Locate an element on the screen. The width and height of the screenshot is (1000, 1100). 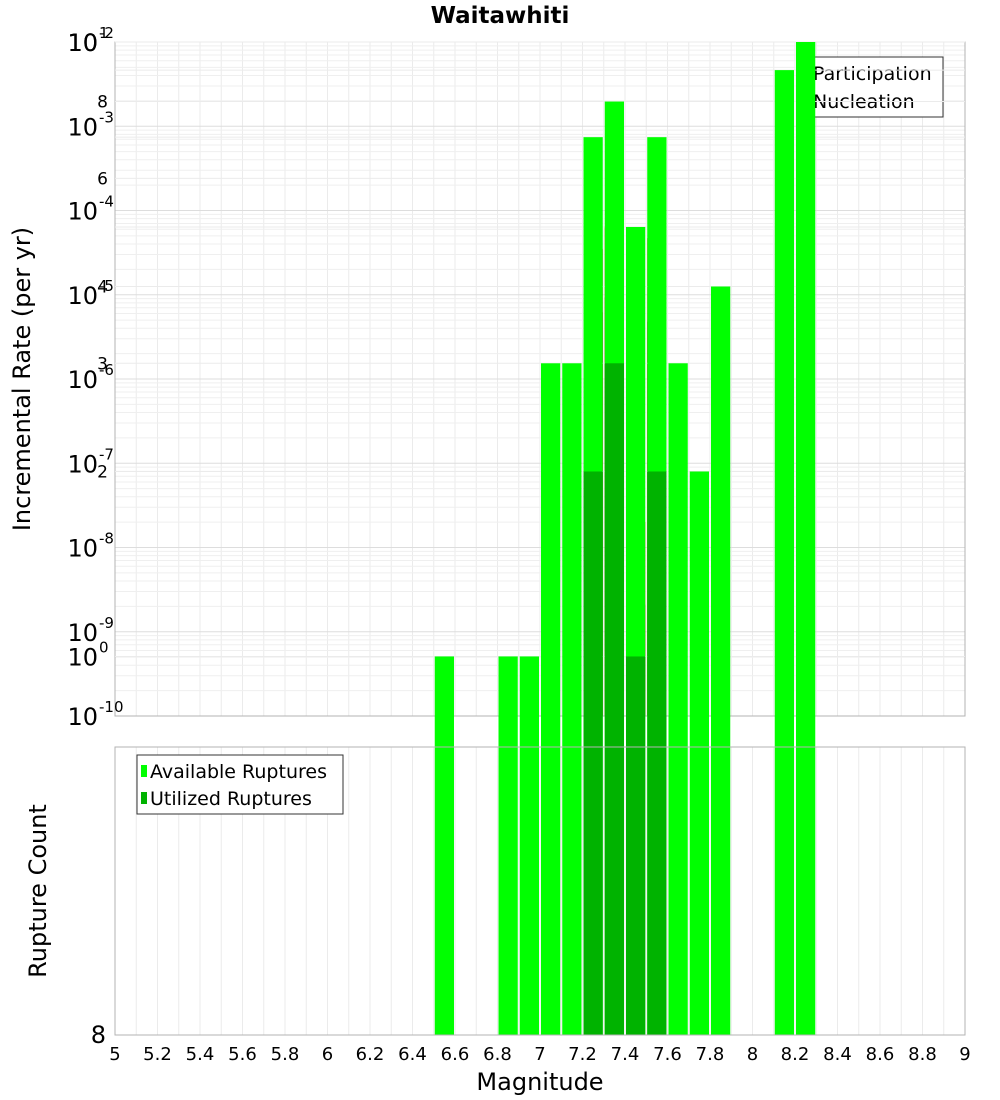
magnitude-tick-label: 6.8 is located at coordinates (497, 1054).